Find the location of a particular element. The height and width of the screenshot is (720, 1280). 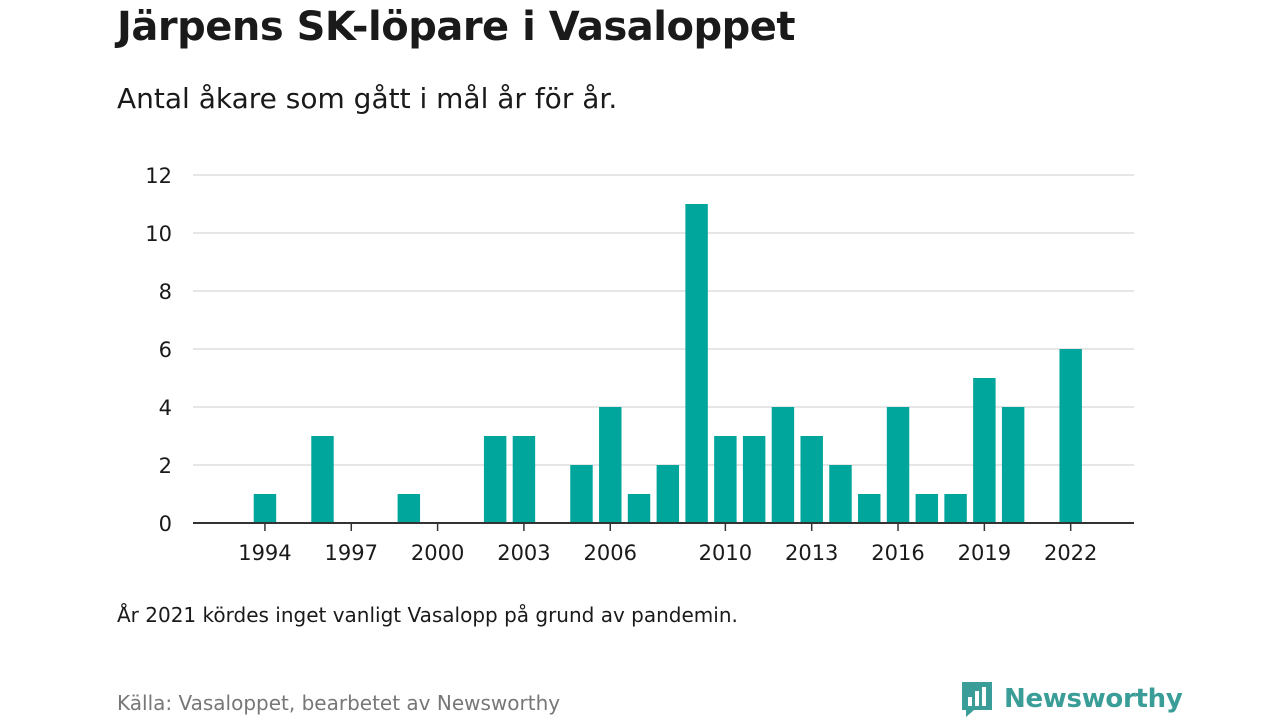

bar-2017 is located at coordinates (927, 508).